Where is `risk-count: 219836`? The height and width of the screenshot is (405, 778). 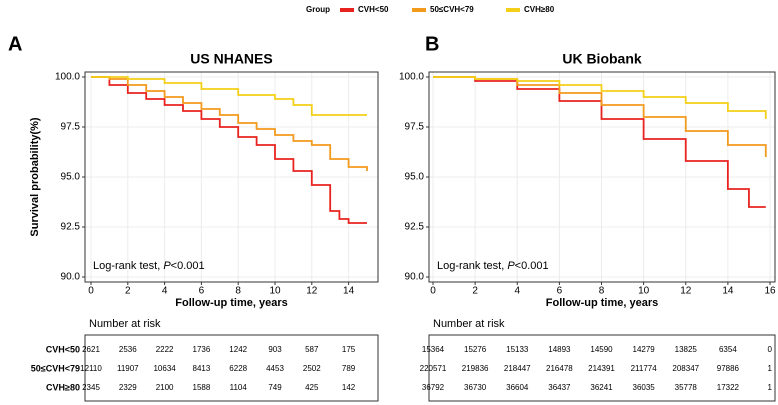
risk-count: 219836 is located at coordinates (475, 368).